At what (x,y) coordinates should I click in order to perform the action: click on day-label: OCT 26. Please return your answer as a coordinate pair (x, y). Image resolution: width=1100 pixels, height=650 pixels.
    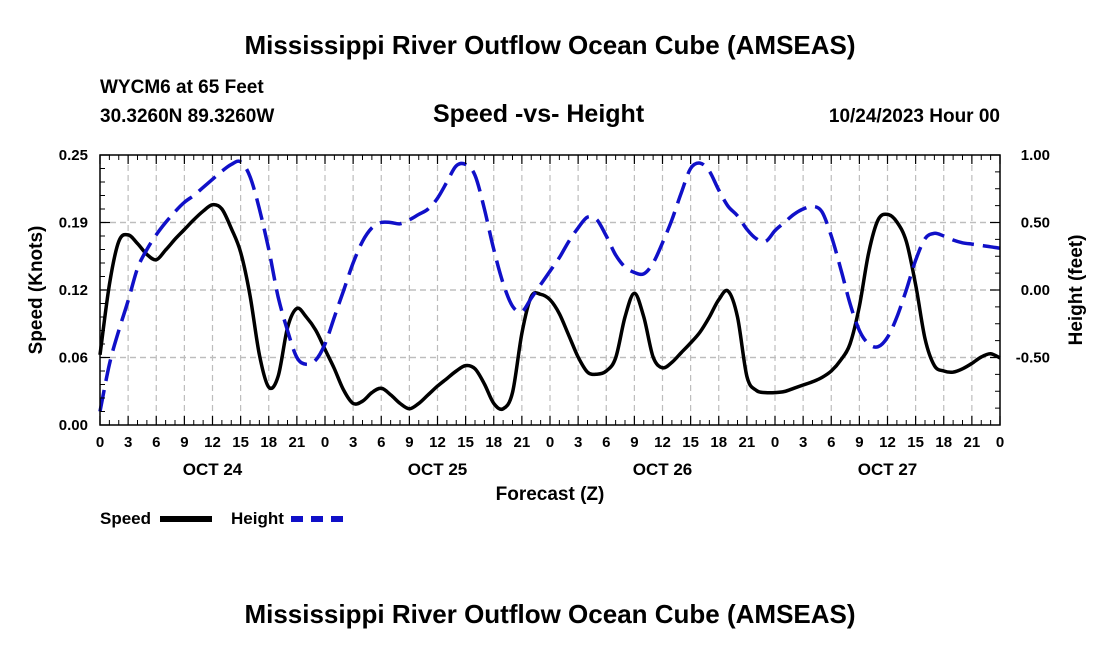
    Looking at the image, I should click on (663, 469).